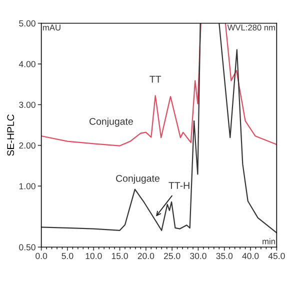 This screenshot has height=287, width=287. What do you see at coordinates (172, 256) in the screenshot?
I see `x-tick-label: 25.0` at bounding box center [172, 256].